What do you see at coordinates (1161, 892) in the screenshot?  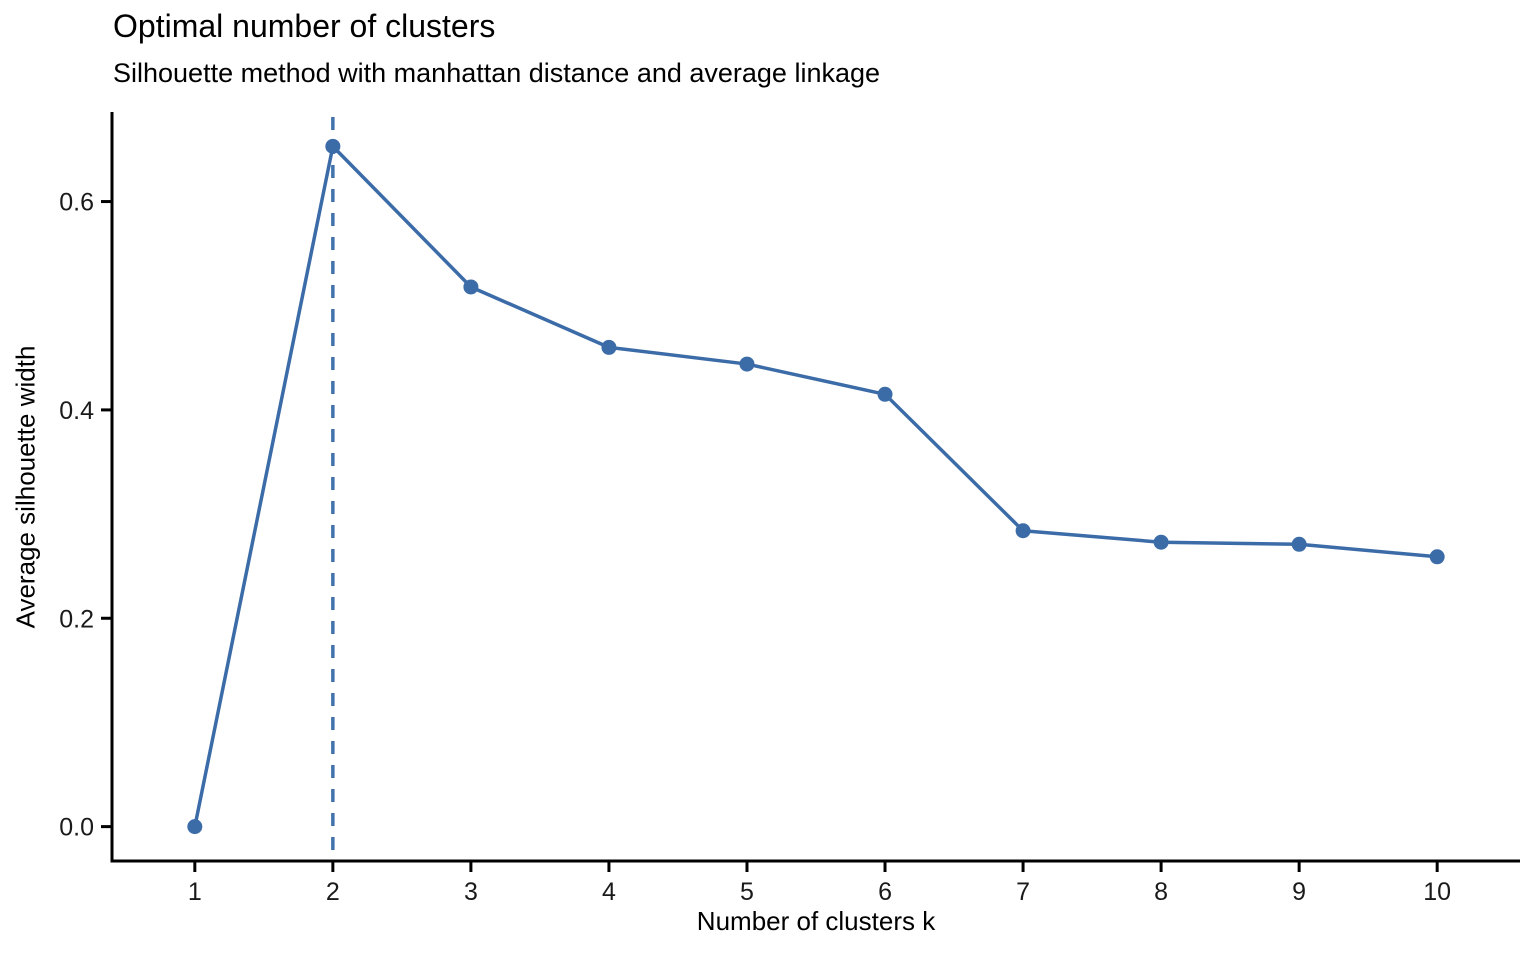 I see `x-tick-label: 8` at bounding box center [1161, 892].